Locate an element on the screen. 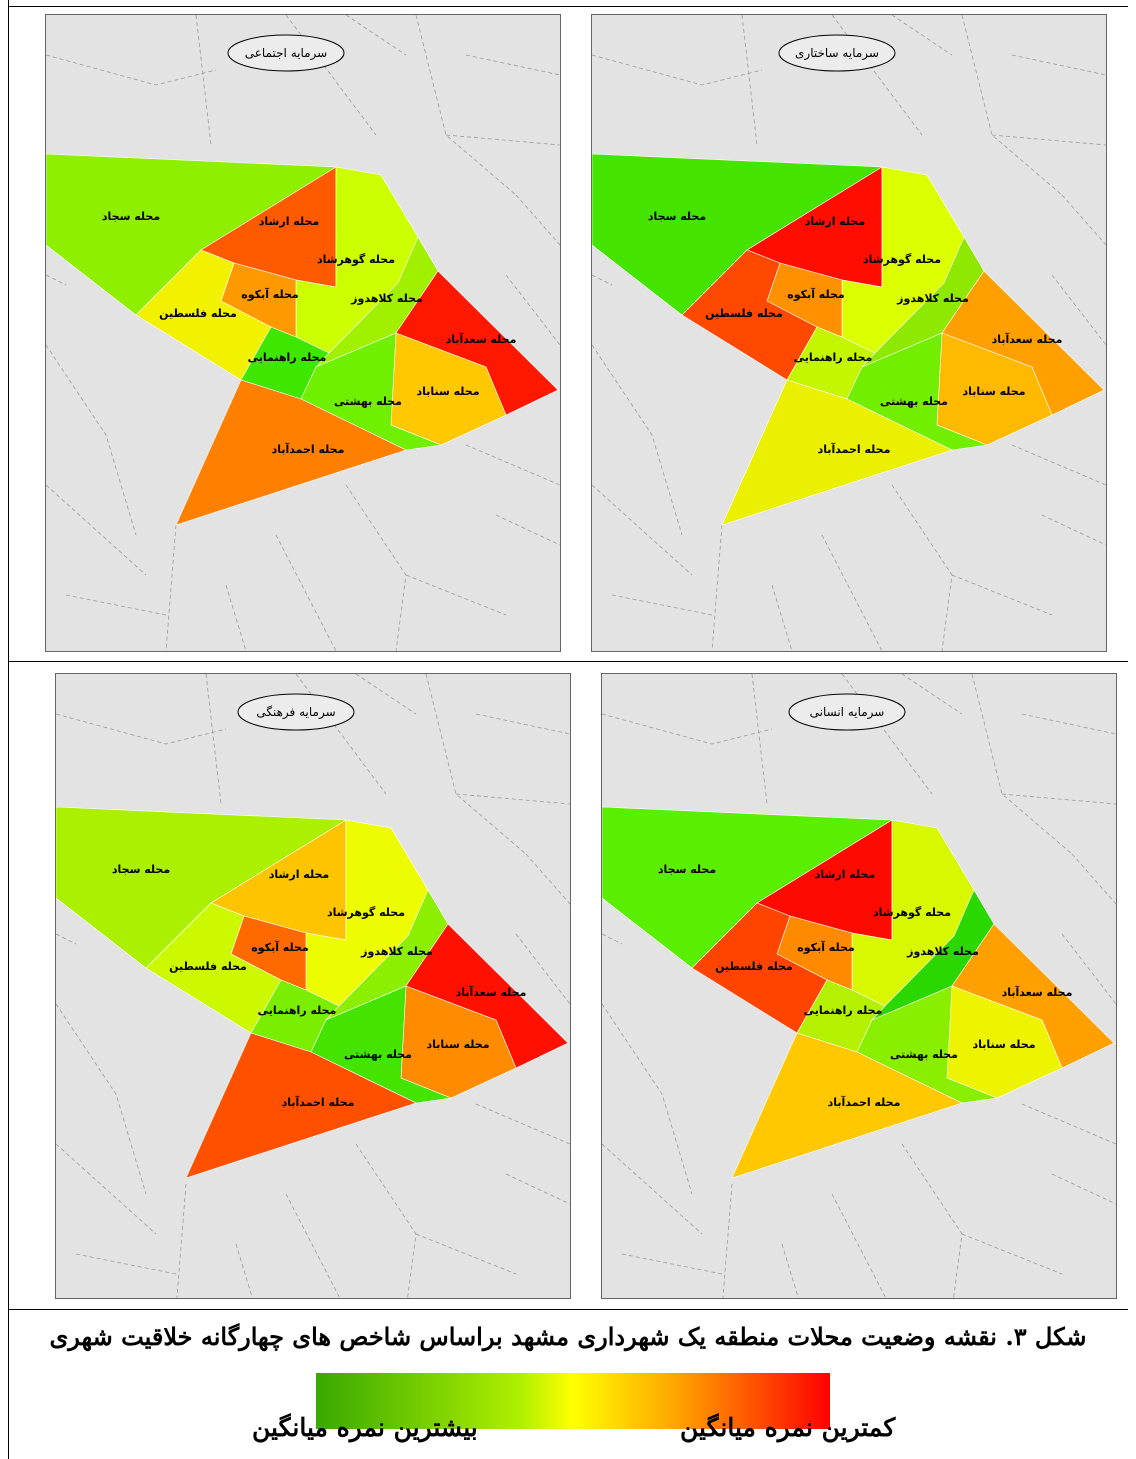 The width and height of the screenshot is (1136, 1459). frame-mid-line is located at coordinates (568, 661).